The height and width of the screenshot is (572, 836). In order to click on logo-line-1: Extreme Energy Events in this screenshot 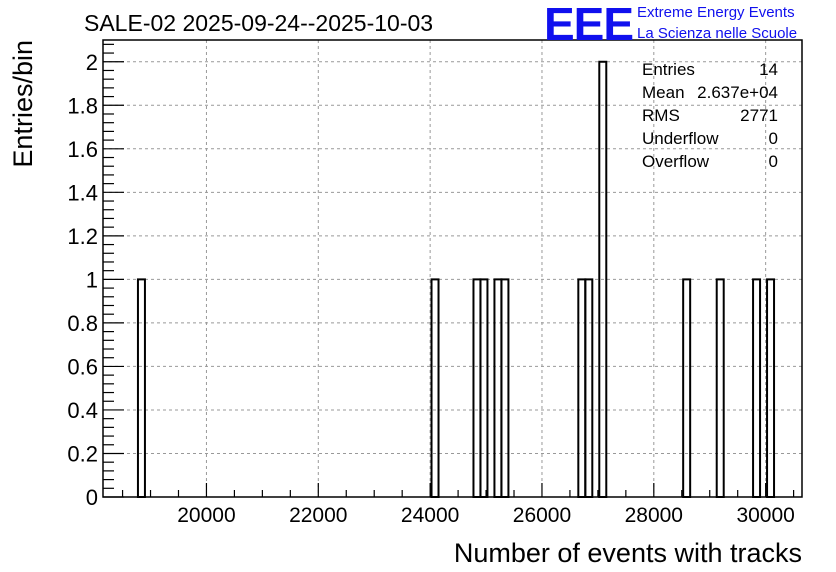, I will do `click(716, 12)`.